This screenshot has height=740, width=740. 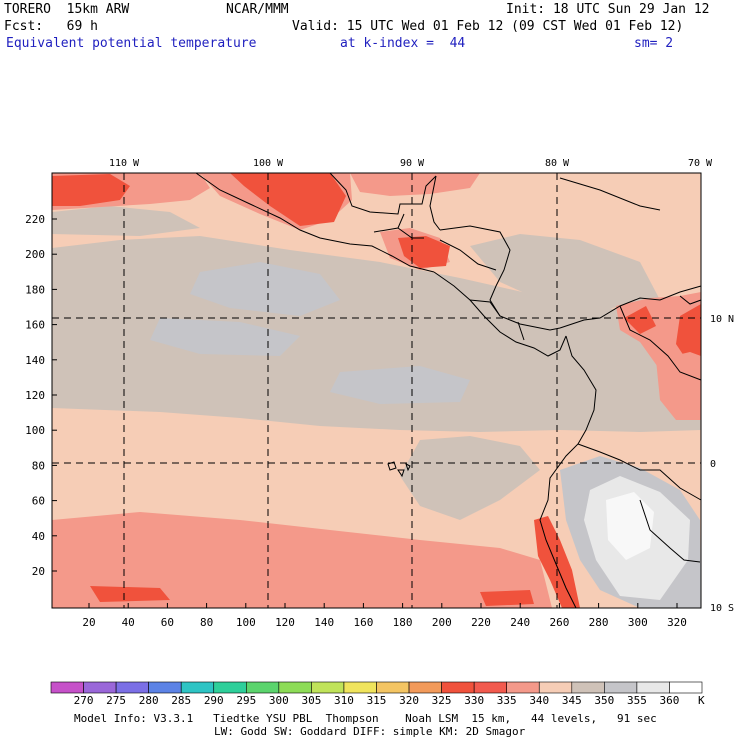 I want to click on x-tick-label-200: 200, so click(x=442, y=622).